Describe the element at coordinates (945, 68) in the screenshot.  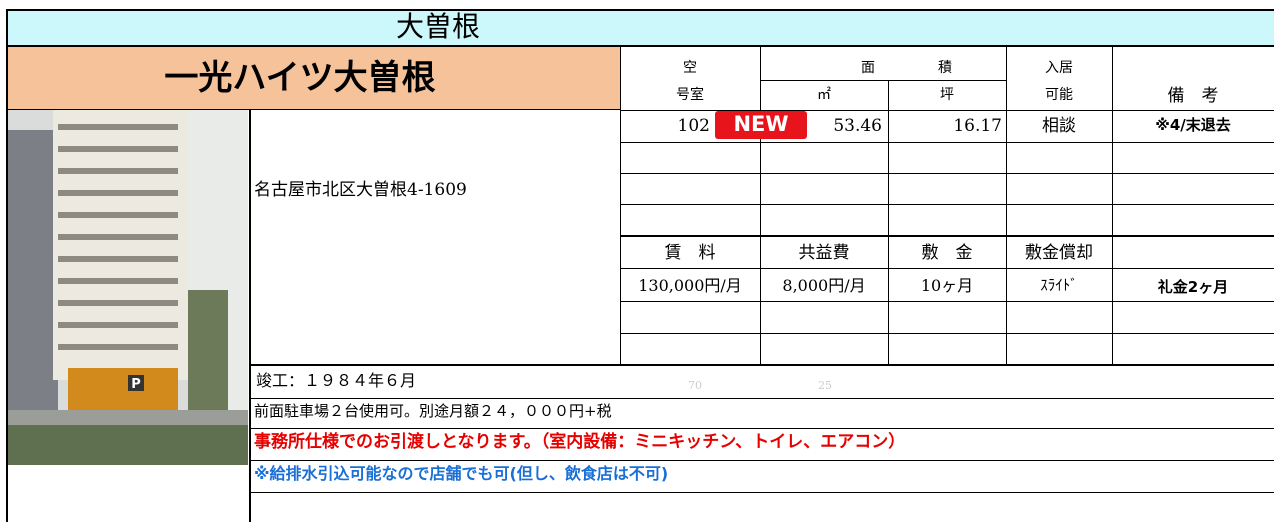
I see `header: 積` at that location.